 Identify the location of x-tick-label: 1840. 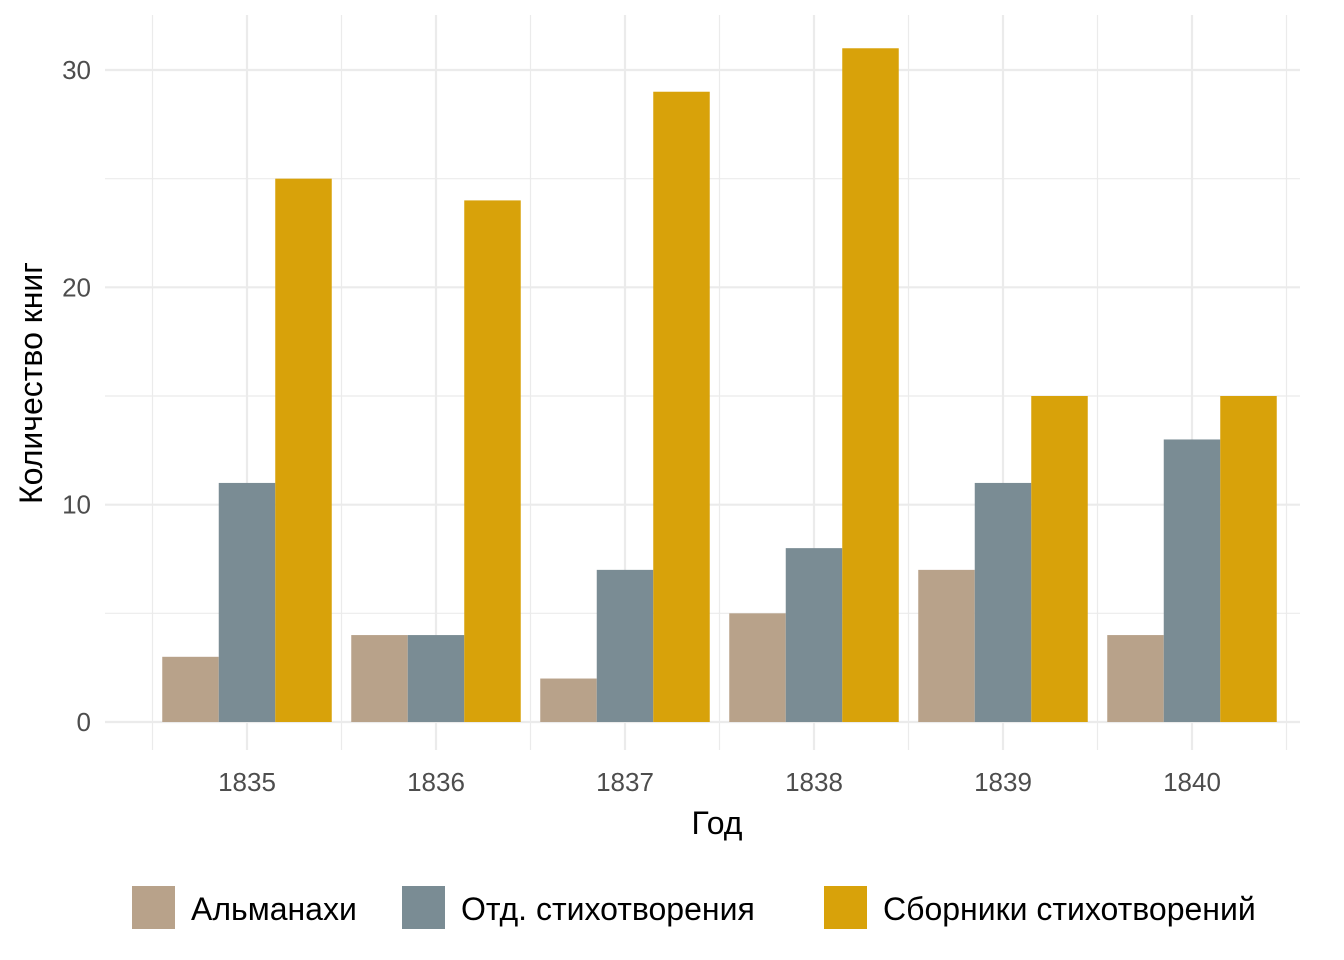
(1192, 782).